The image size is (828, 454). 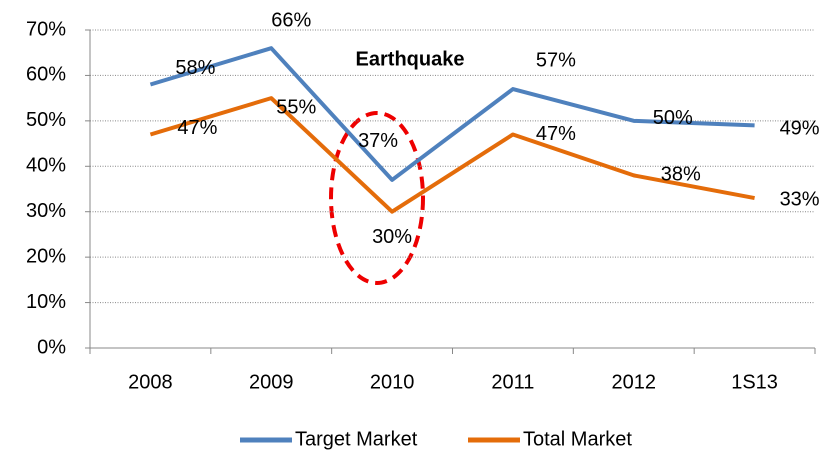 What do you see at coordinates (556, 60) in the screenshot?
I see `data-label: 57%` at bounding box center [556, 60].